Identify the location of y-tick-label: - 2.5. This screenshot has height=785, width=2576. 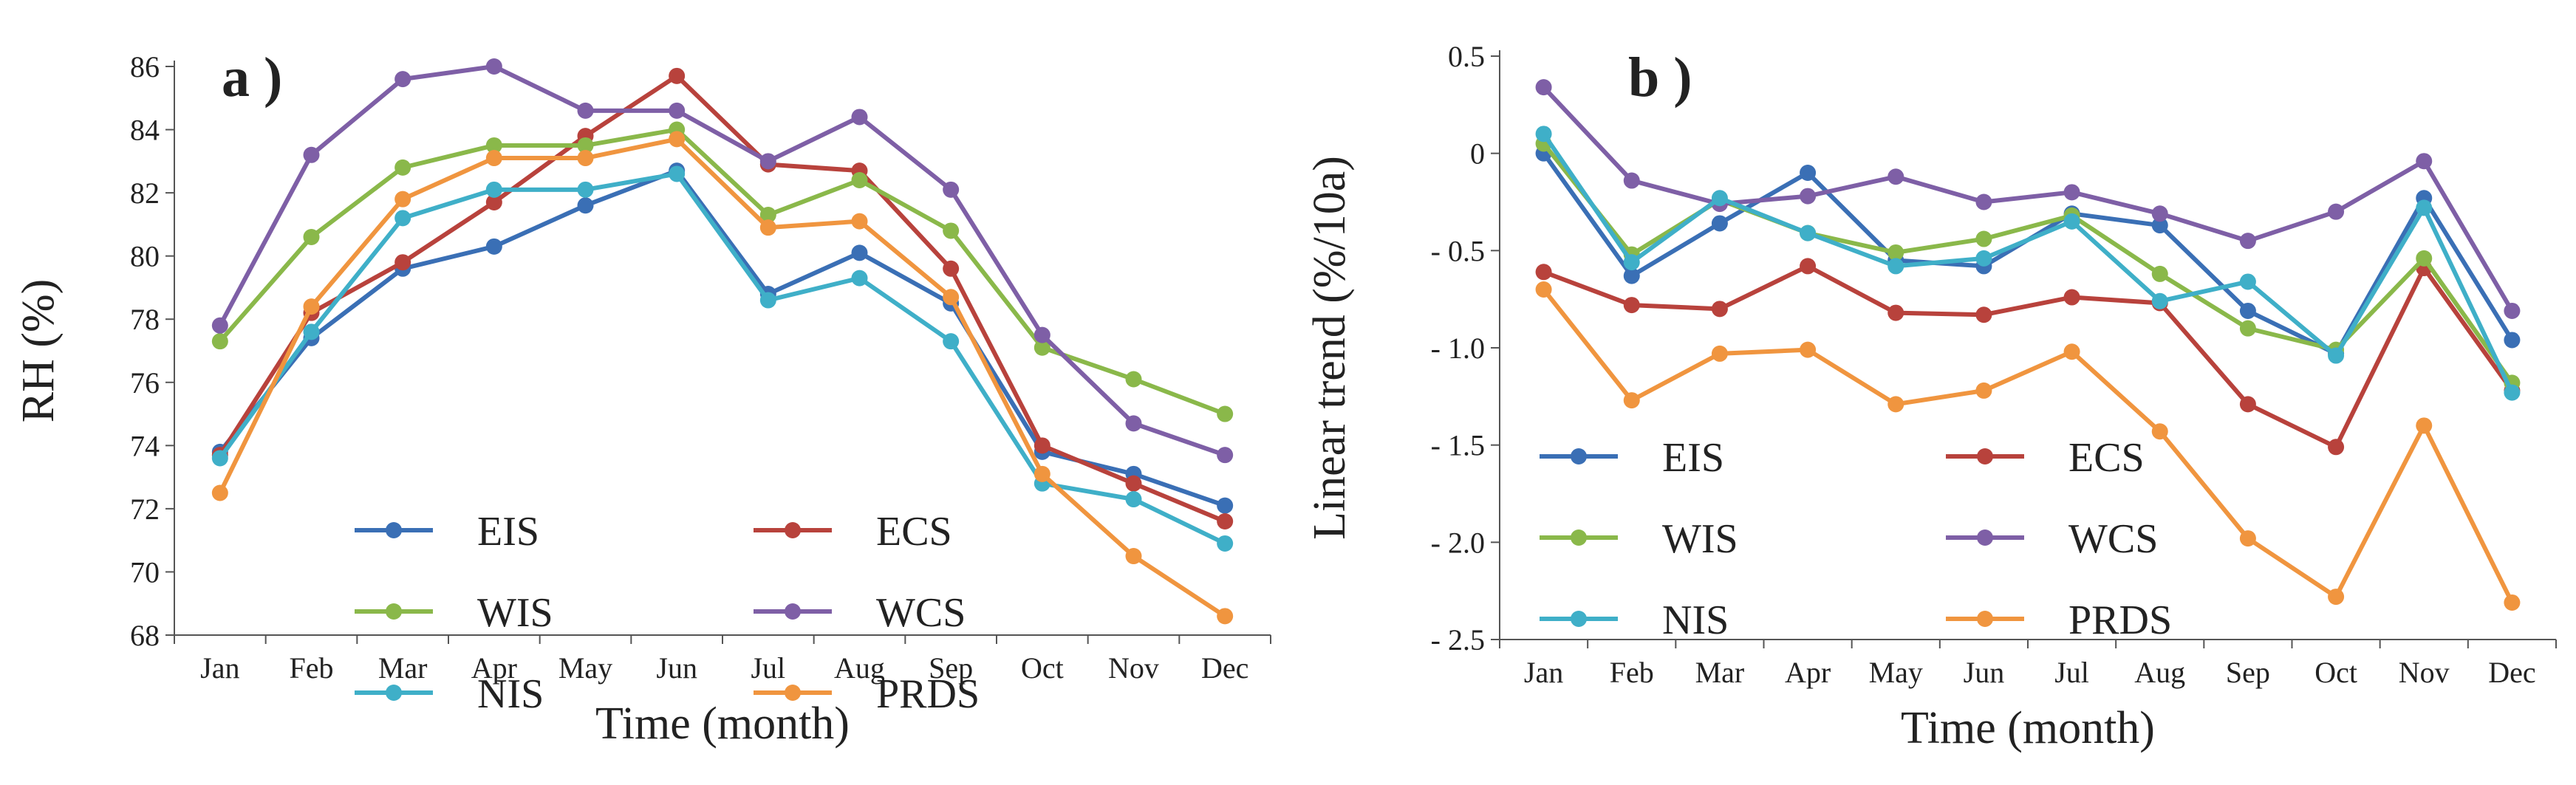
(1458, 640).